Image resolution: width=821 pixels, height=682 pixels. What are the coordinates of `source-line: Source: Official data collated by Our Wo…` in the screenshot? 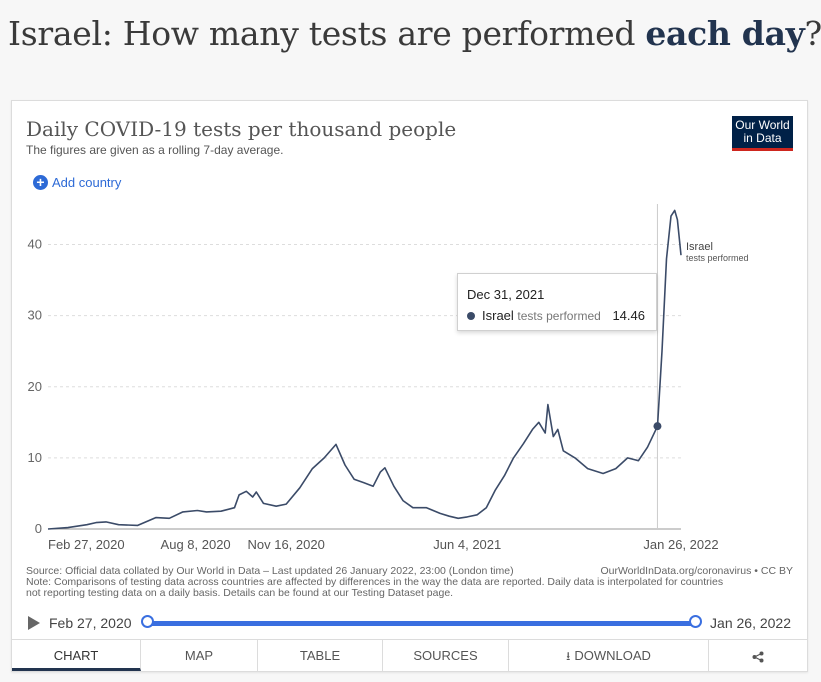 It's located at (270, 571).